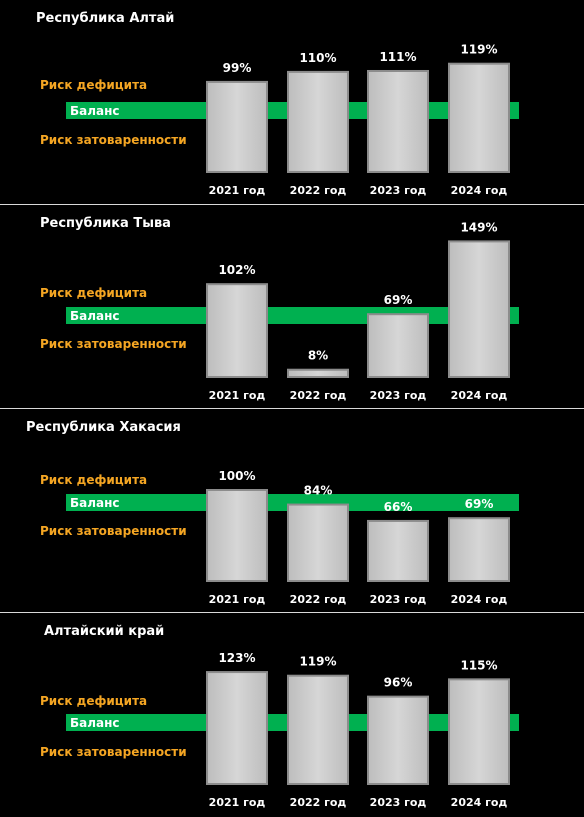 The image size is (584, 817). What do you see at coordinates (105, 223) in the screenshot?
I see `region-title: Республика Тыва` at bounding box center [105, 223].